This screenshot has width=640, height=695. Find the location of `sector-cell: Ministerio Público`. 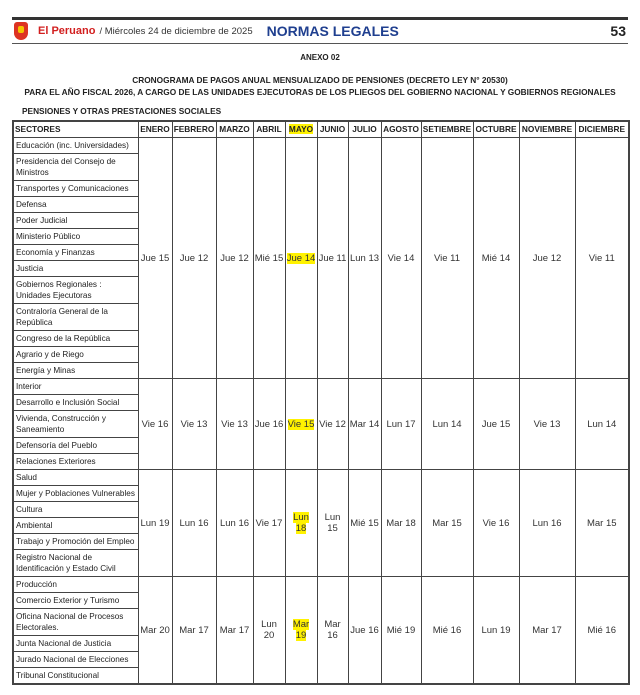

sector-cell: Ministerio Público is located at coordinates (75, 236).